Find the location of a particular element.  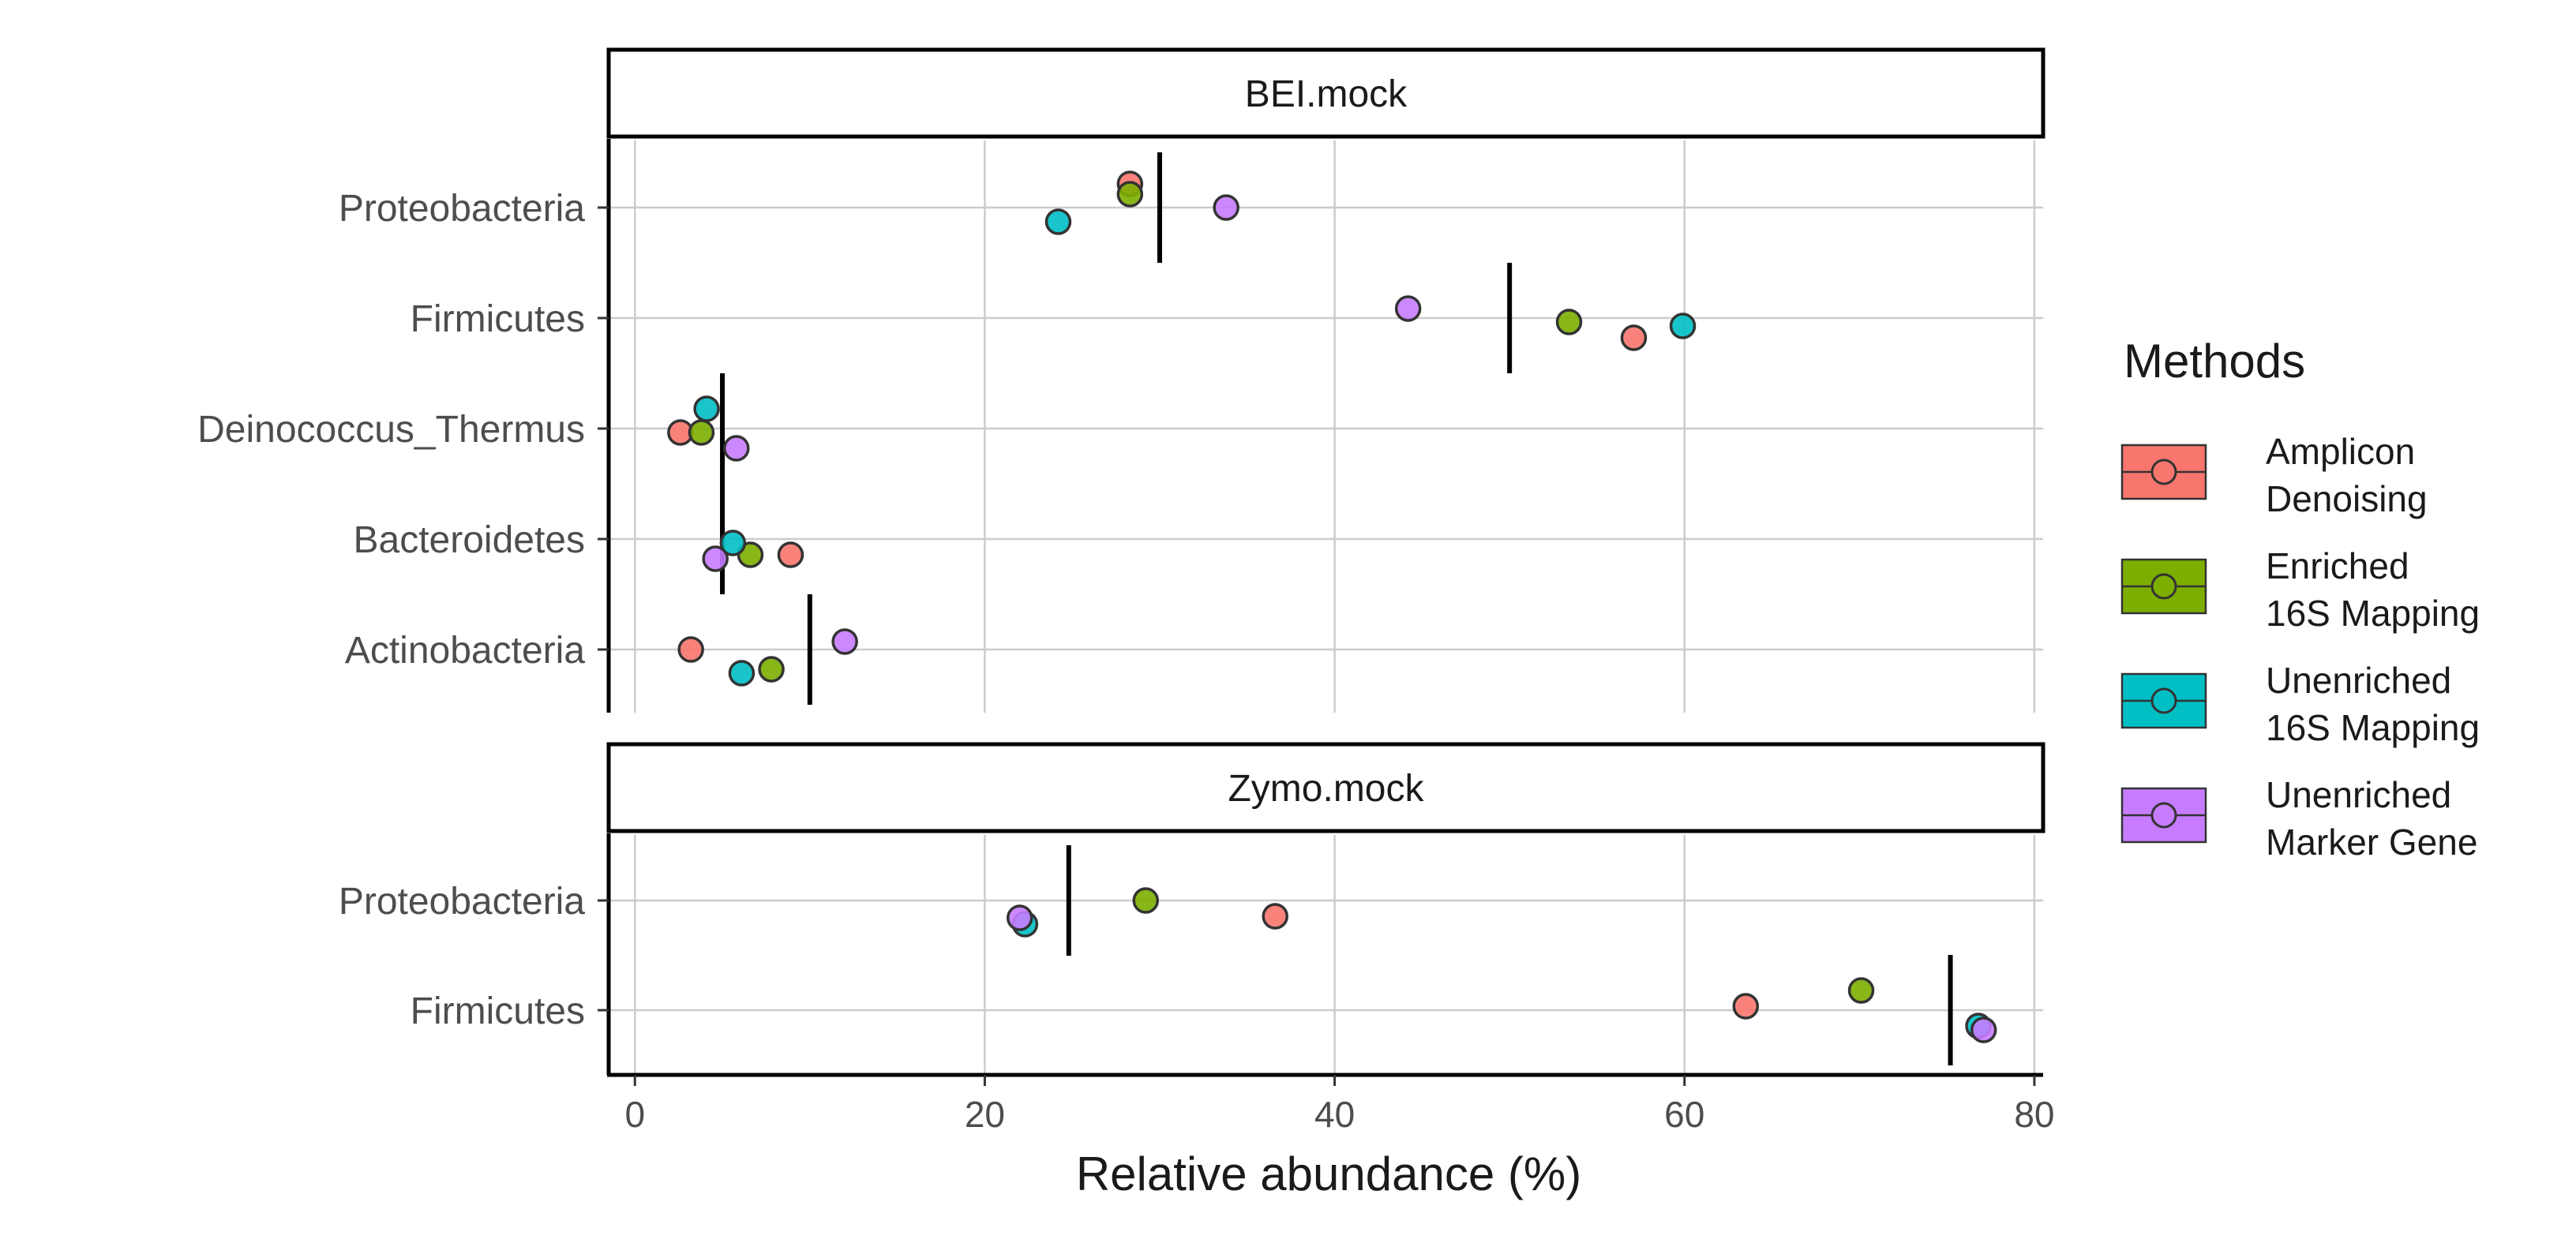

legend-entry-marker: Unenriched Marker Gene is located at coordinates (2298, 819).